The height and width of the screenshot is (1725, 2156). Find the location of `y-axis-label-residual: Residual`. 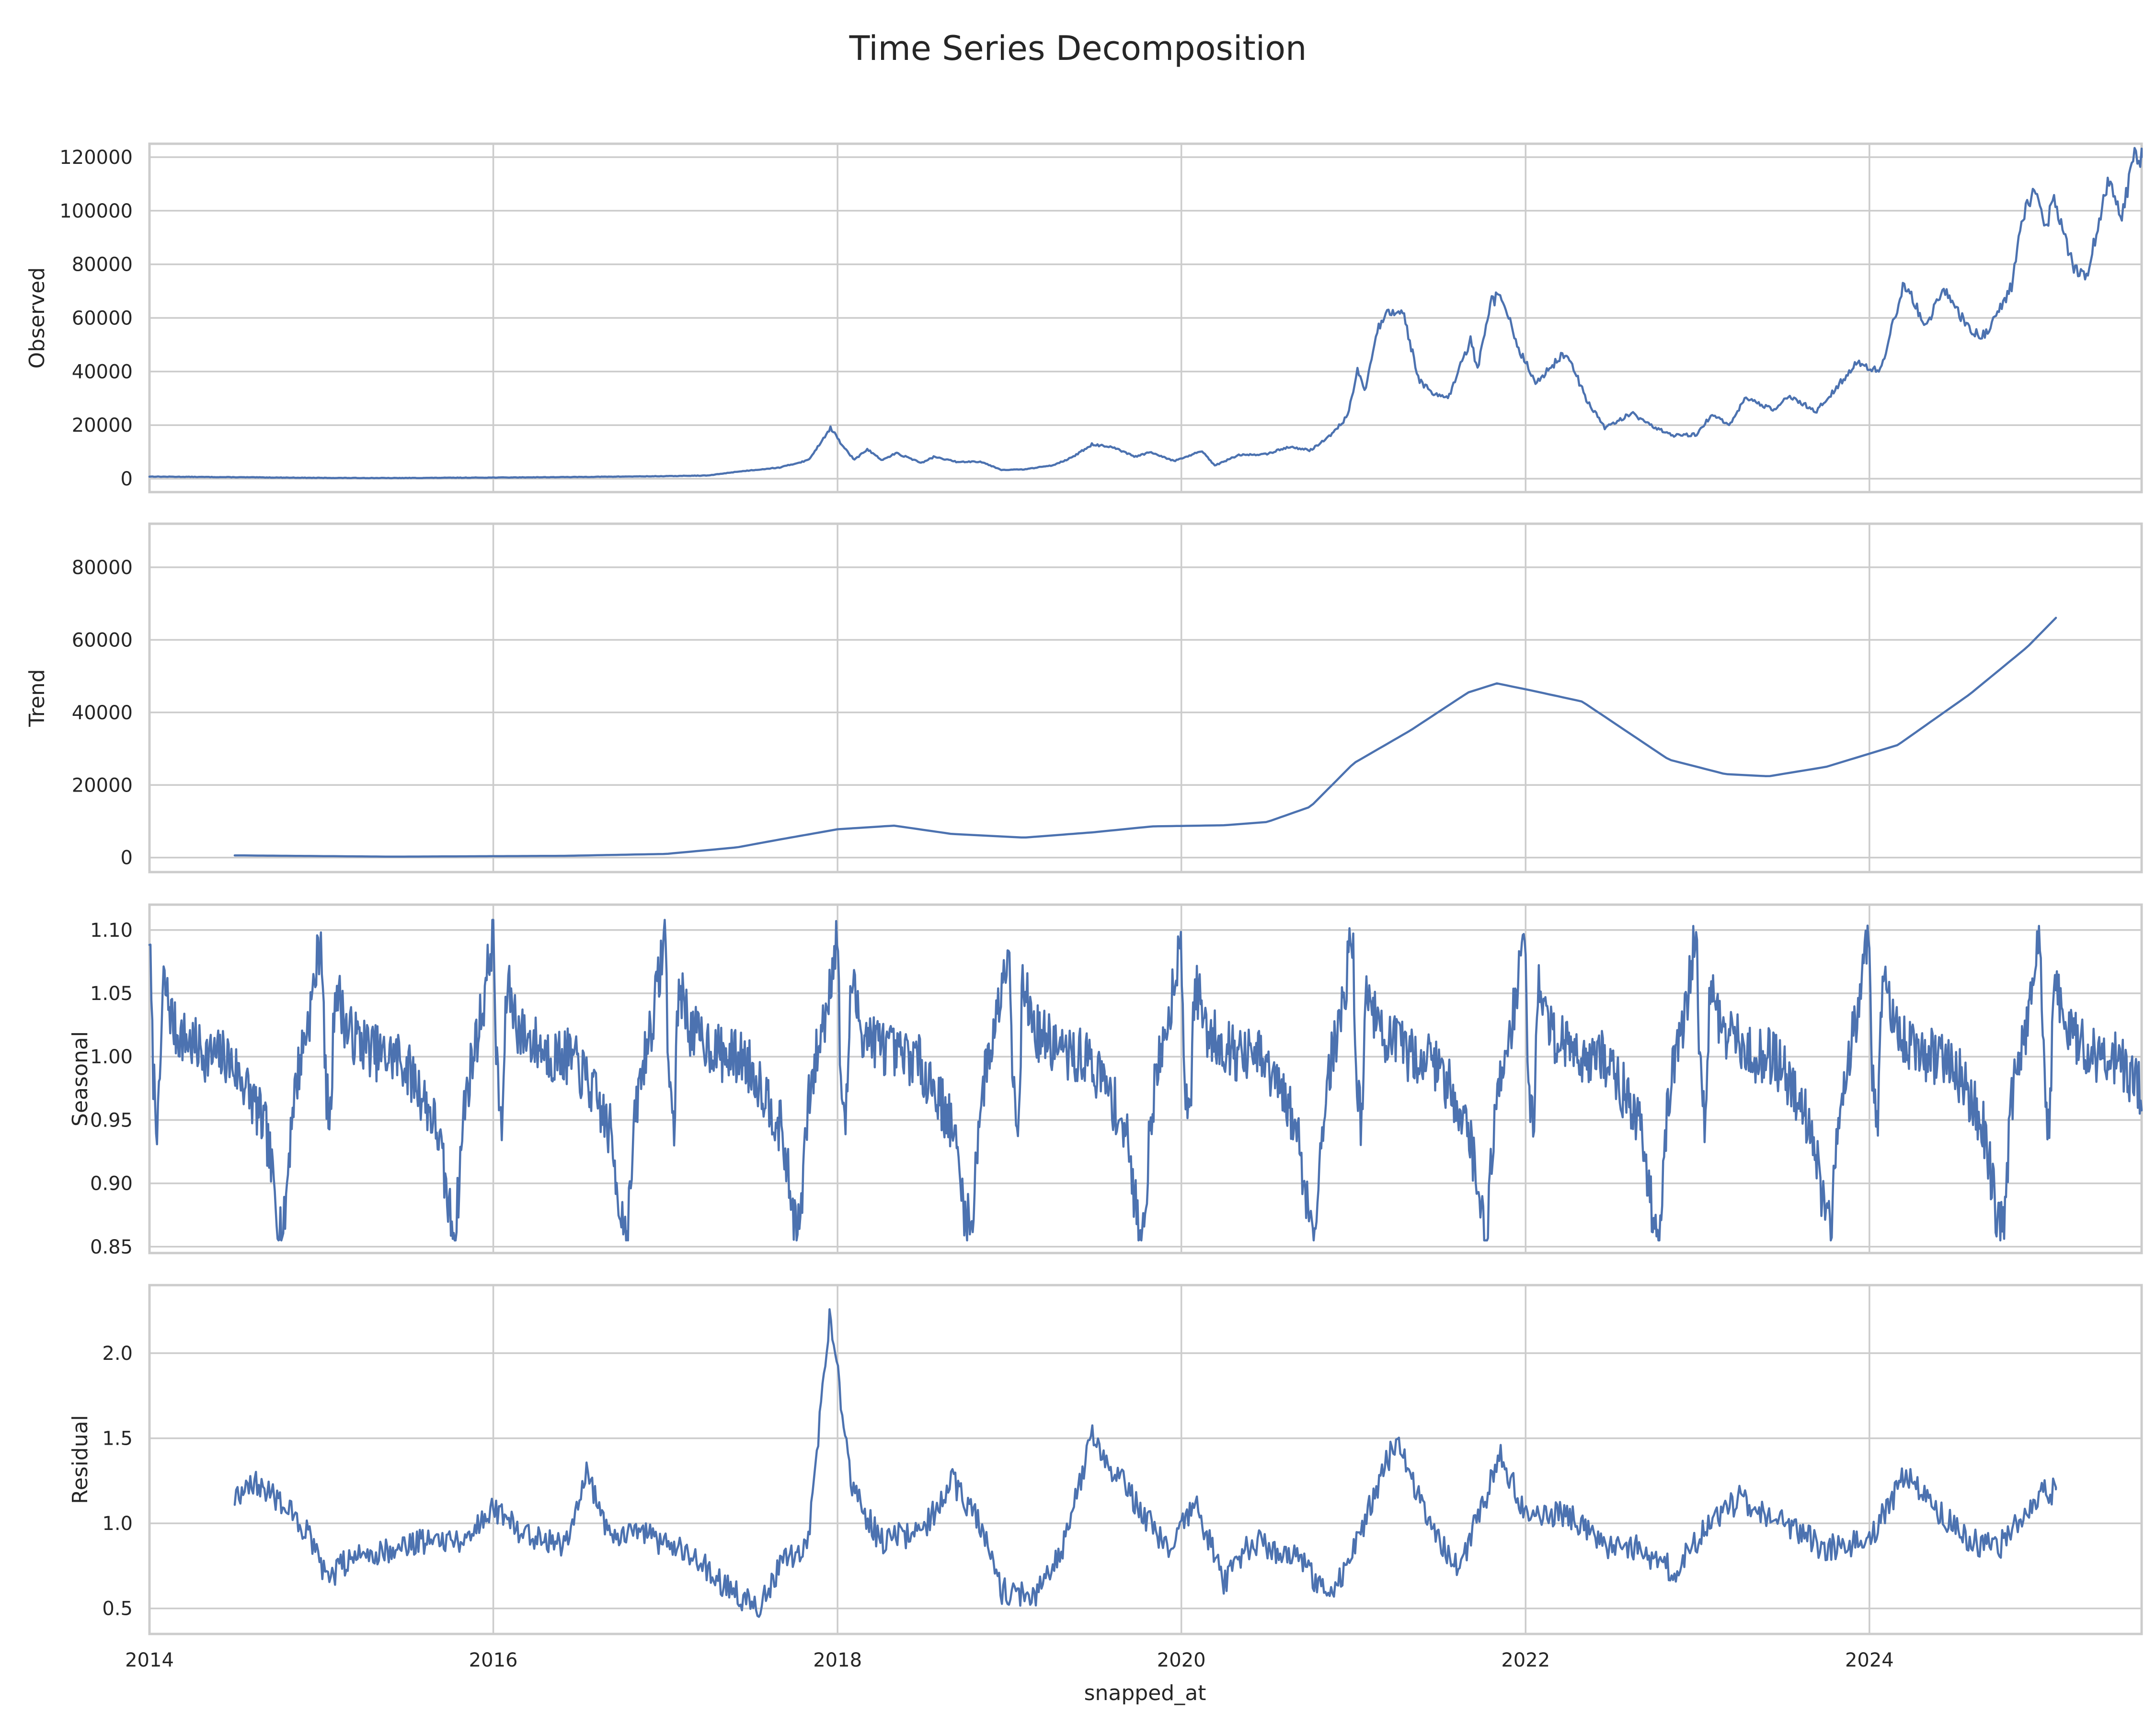

y-axis-label-residual: Residual is located at coordinates (80, 1459).